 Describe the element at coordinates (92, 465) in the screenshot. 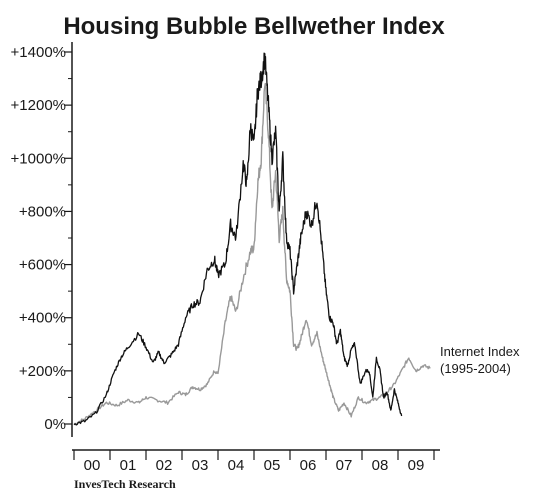

I see `x-tick-label: 00` at that location.